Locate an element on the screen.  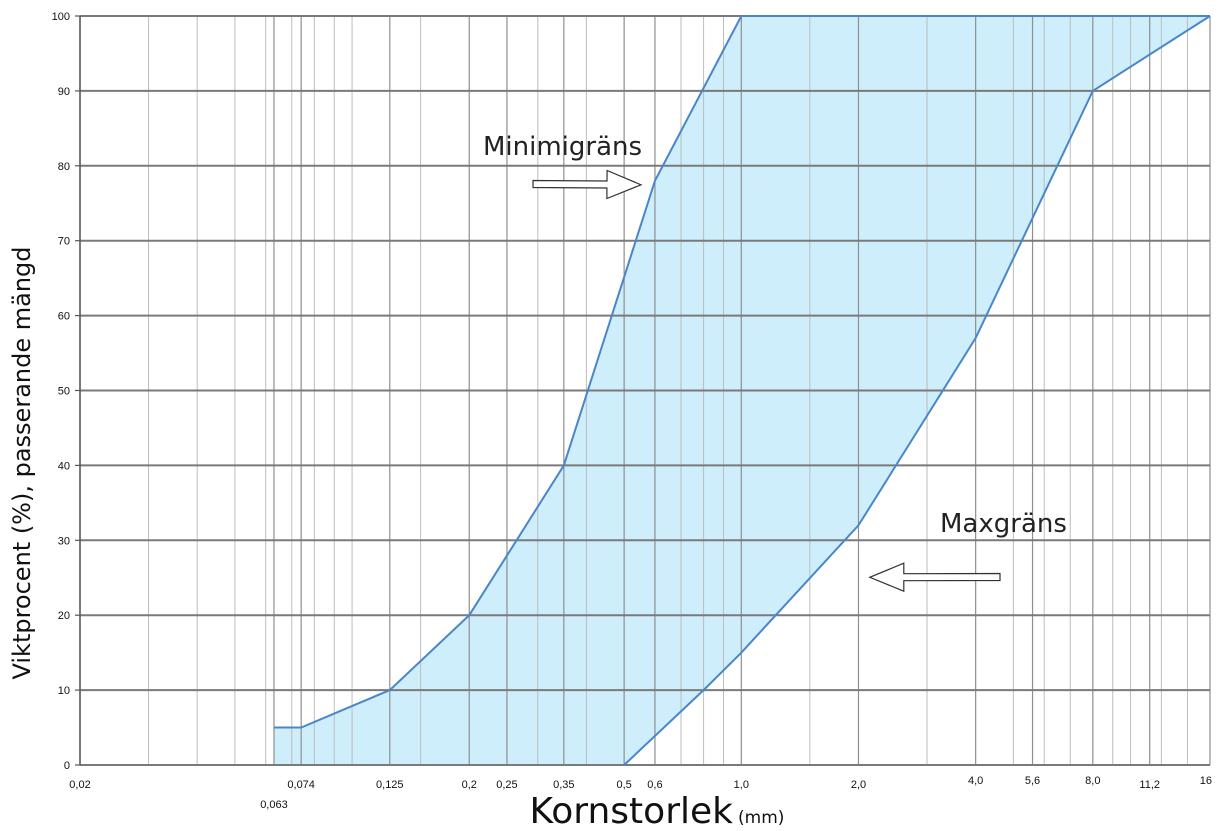
y-tick-label: 40 is located at coordinates (64, 466).